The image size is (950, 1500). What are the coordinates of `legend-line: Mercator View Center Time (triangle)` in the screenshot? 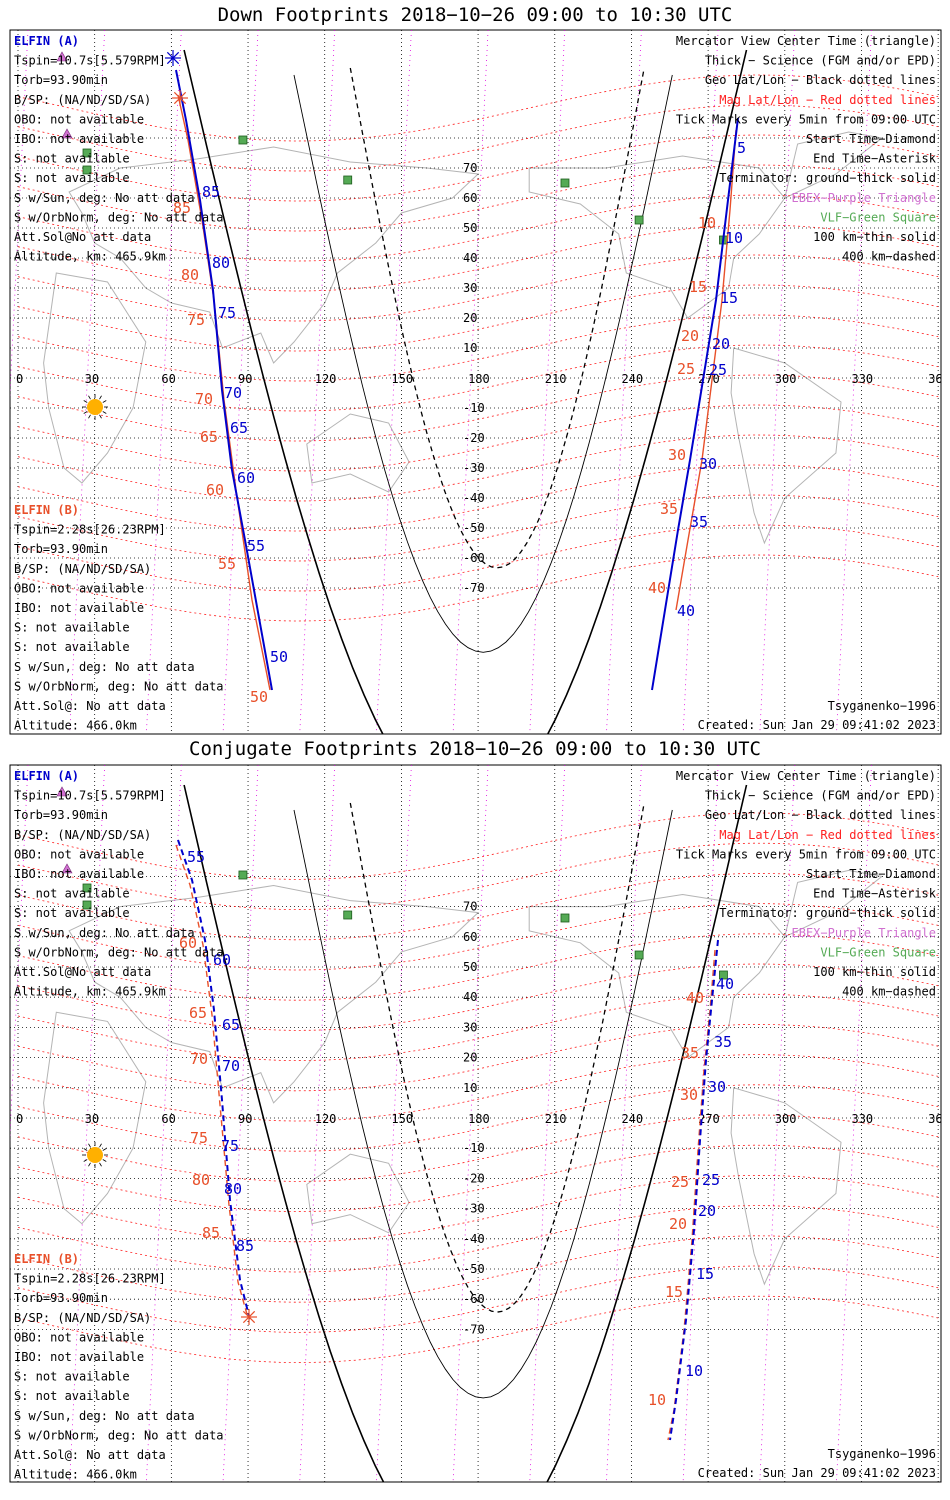 It's located at (806, 776).